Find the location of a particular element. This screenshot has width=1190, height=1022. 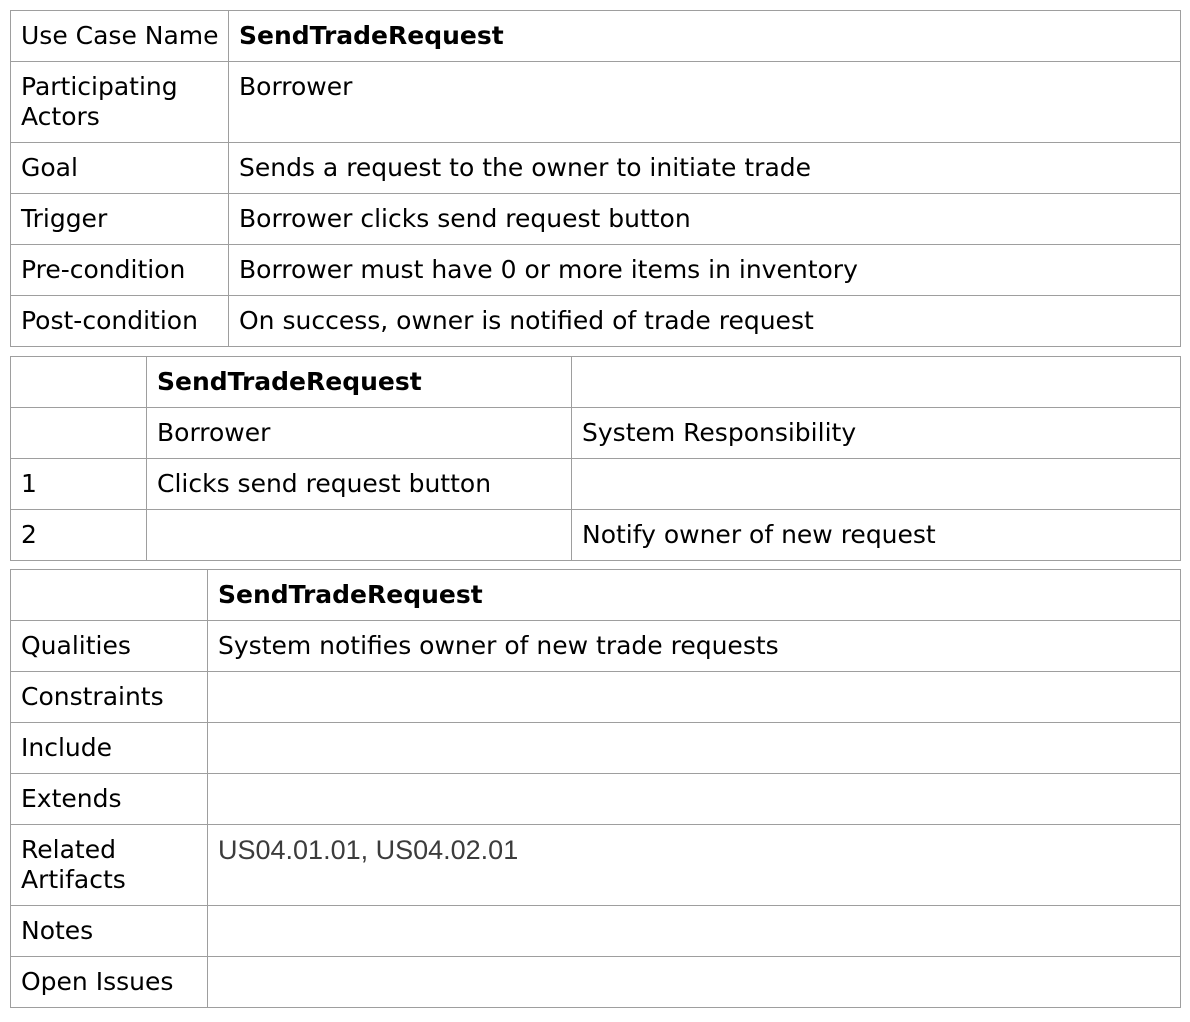

row-label: Participating Actors is located at coordinates (119, 102).